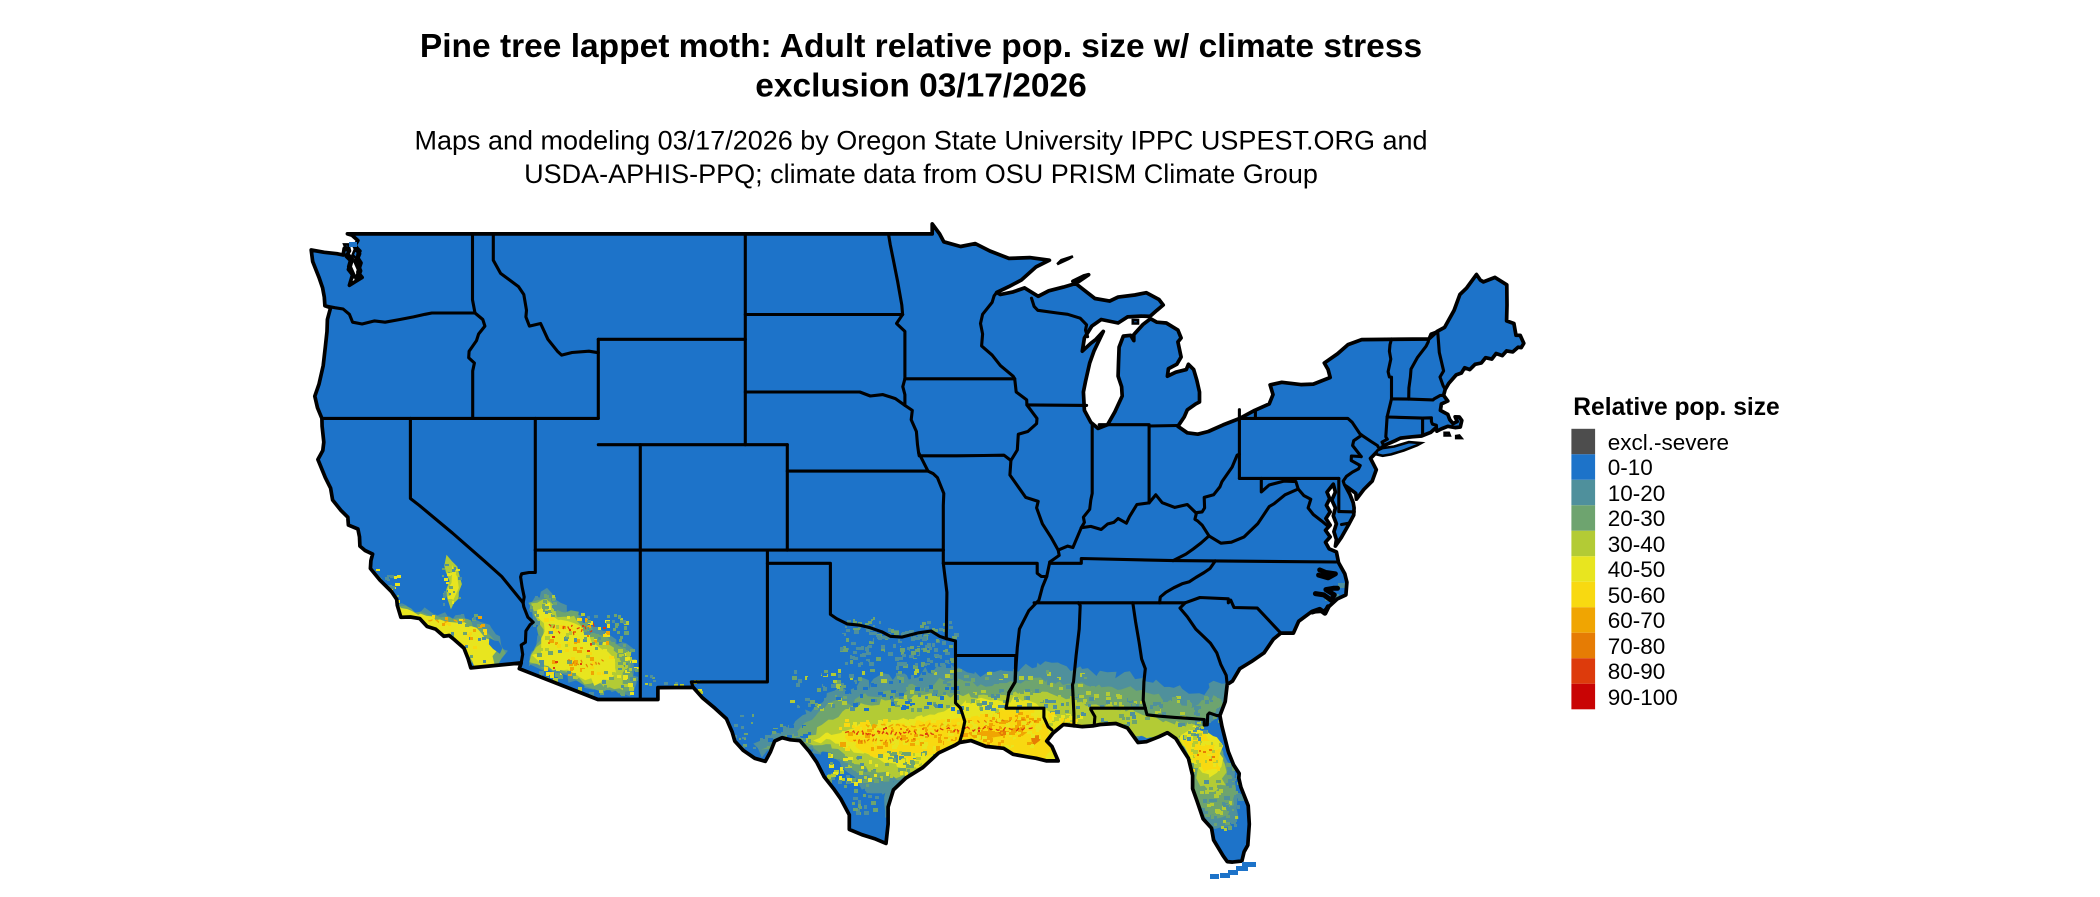 This screenshot has height=897, width=2100. I want to click on svg-text: 50-60, so click(1637, 595).